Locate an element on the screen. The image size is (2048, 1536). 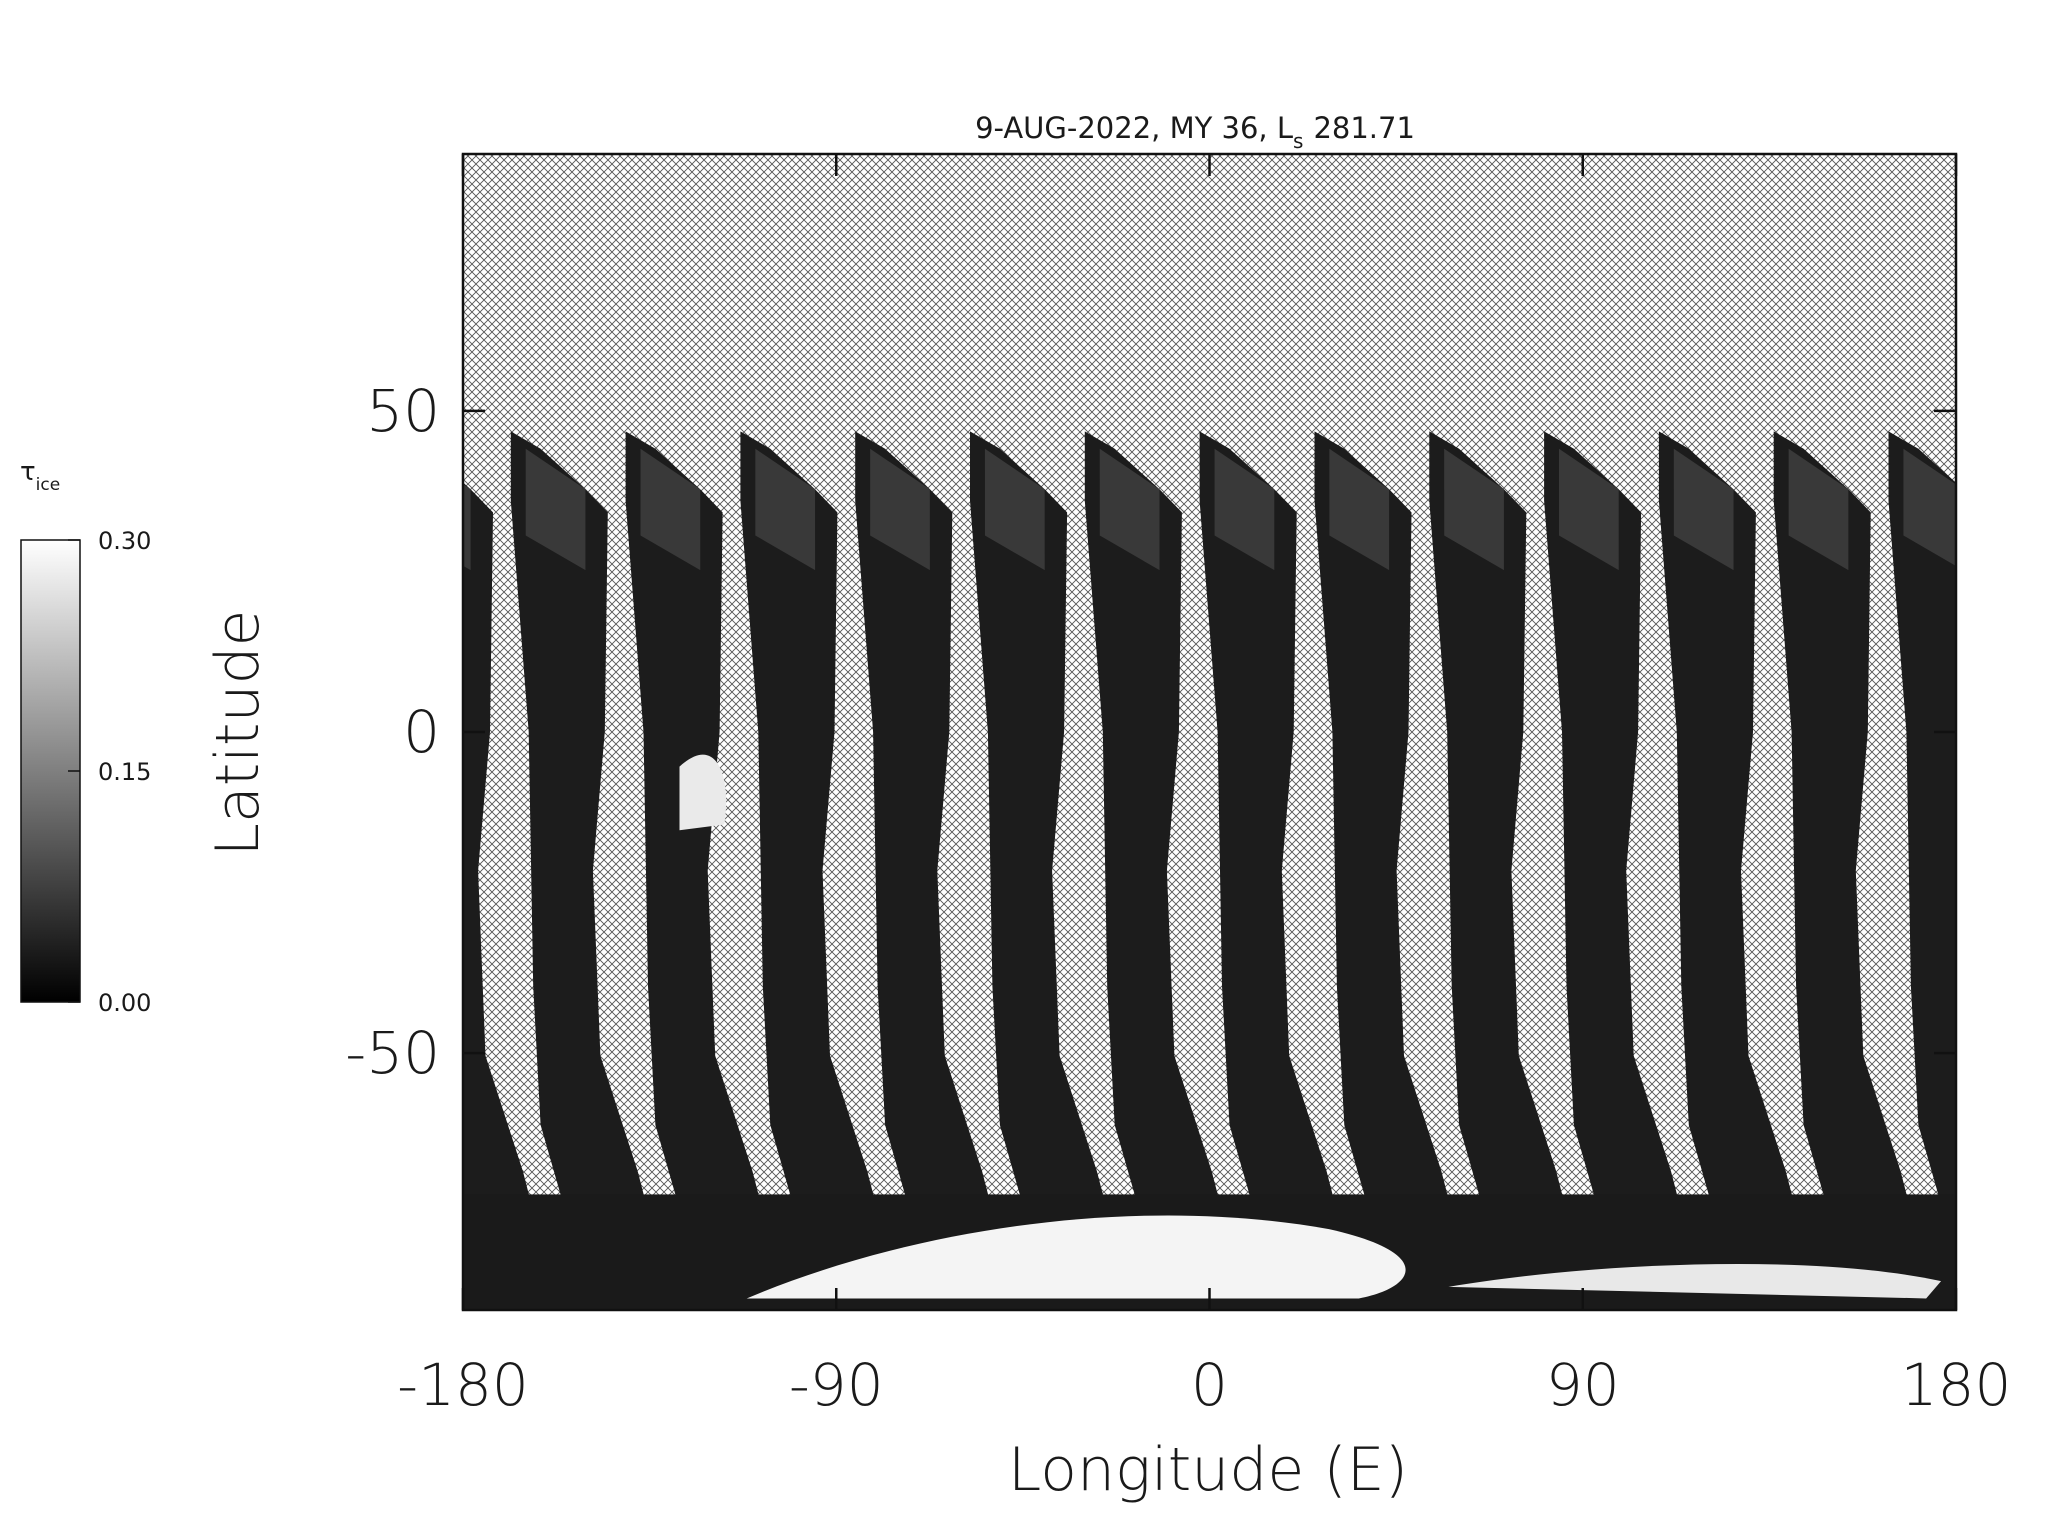
x-tick-label: -90 is located at coordinates (836, 1385).